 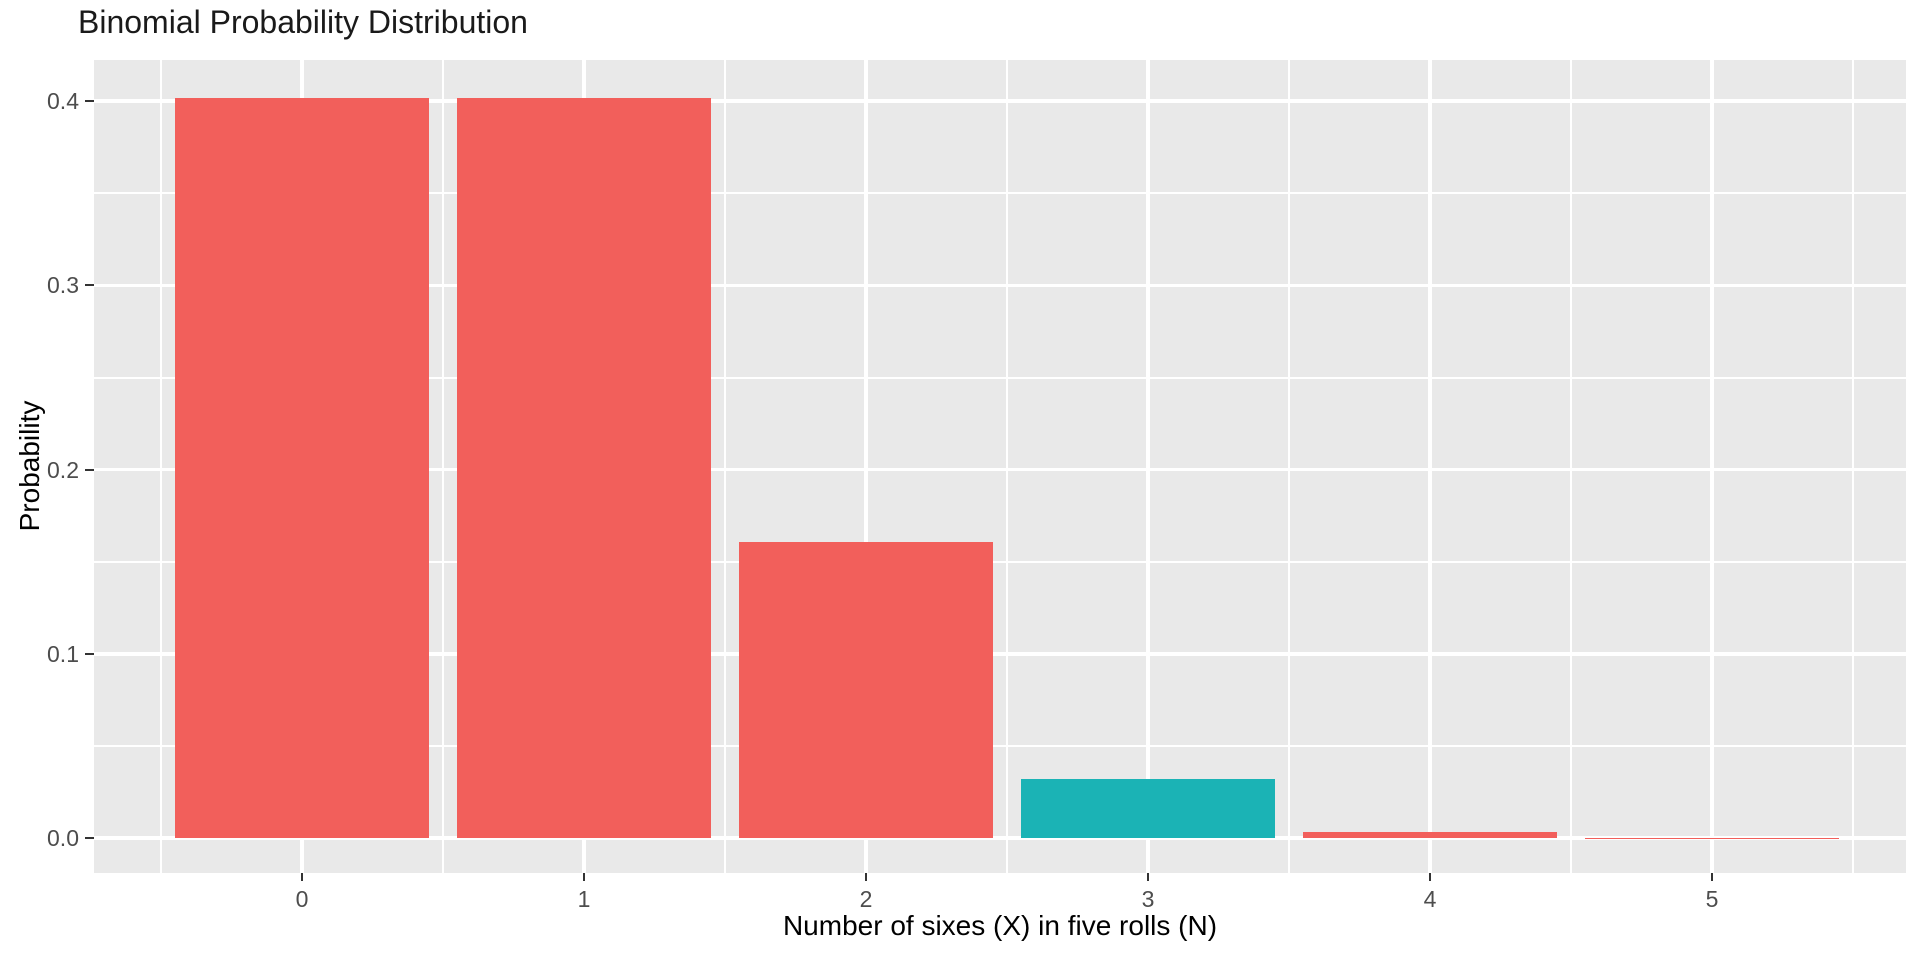 What do you see at coordinates (63, 653) in the screenshot?
I see `y-tick-label: 0.1` at bounding box center [63, 653].